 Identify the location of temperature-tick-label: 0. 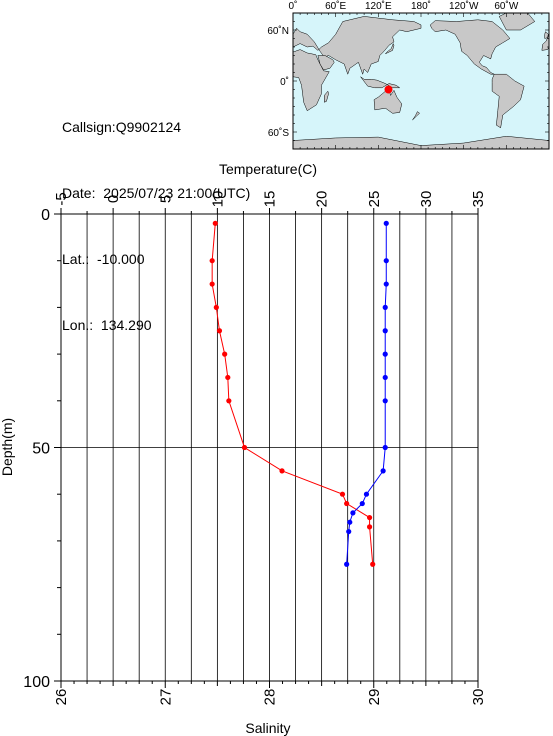
(113, 199).